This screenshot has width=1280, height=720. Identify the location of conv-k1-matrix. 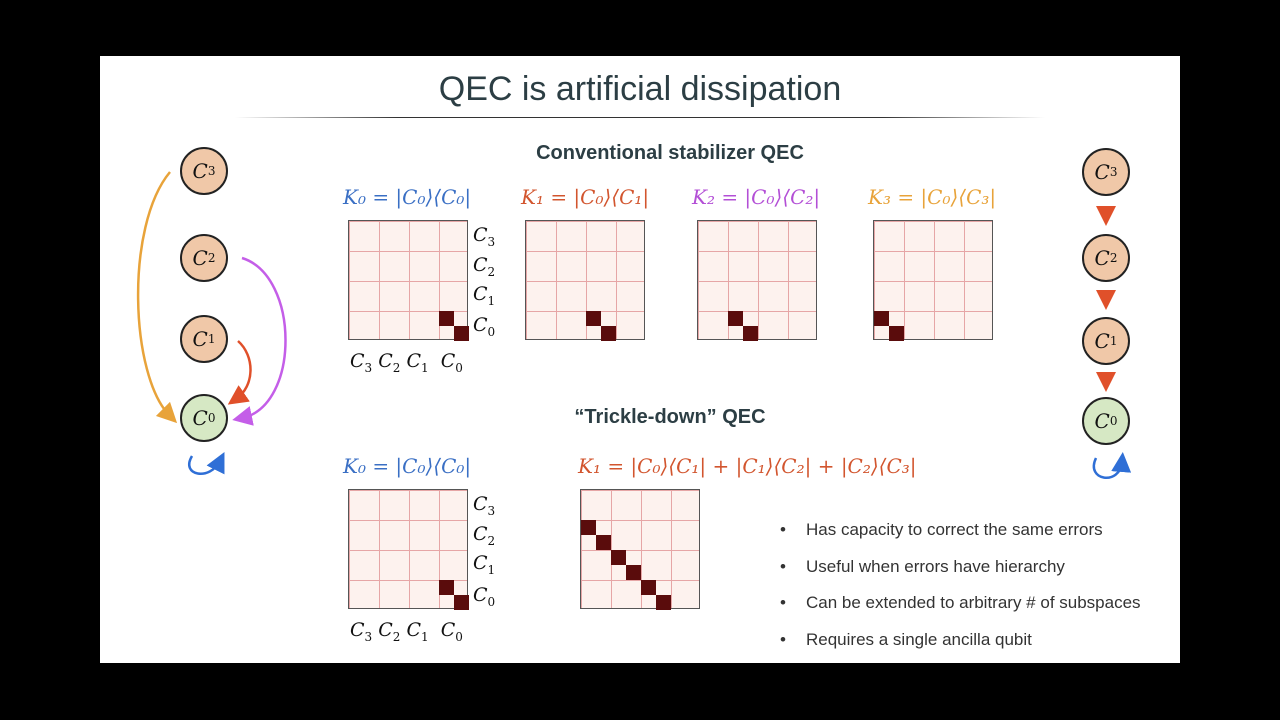
(585, 280).